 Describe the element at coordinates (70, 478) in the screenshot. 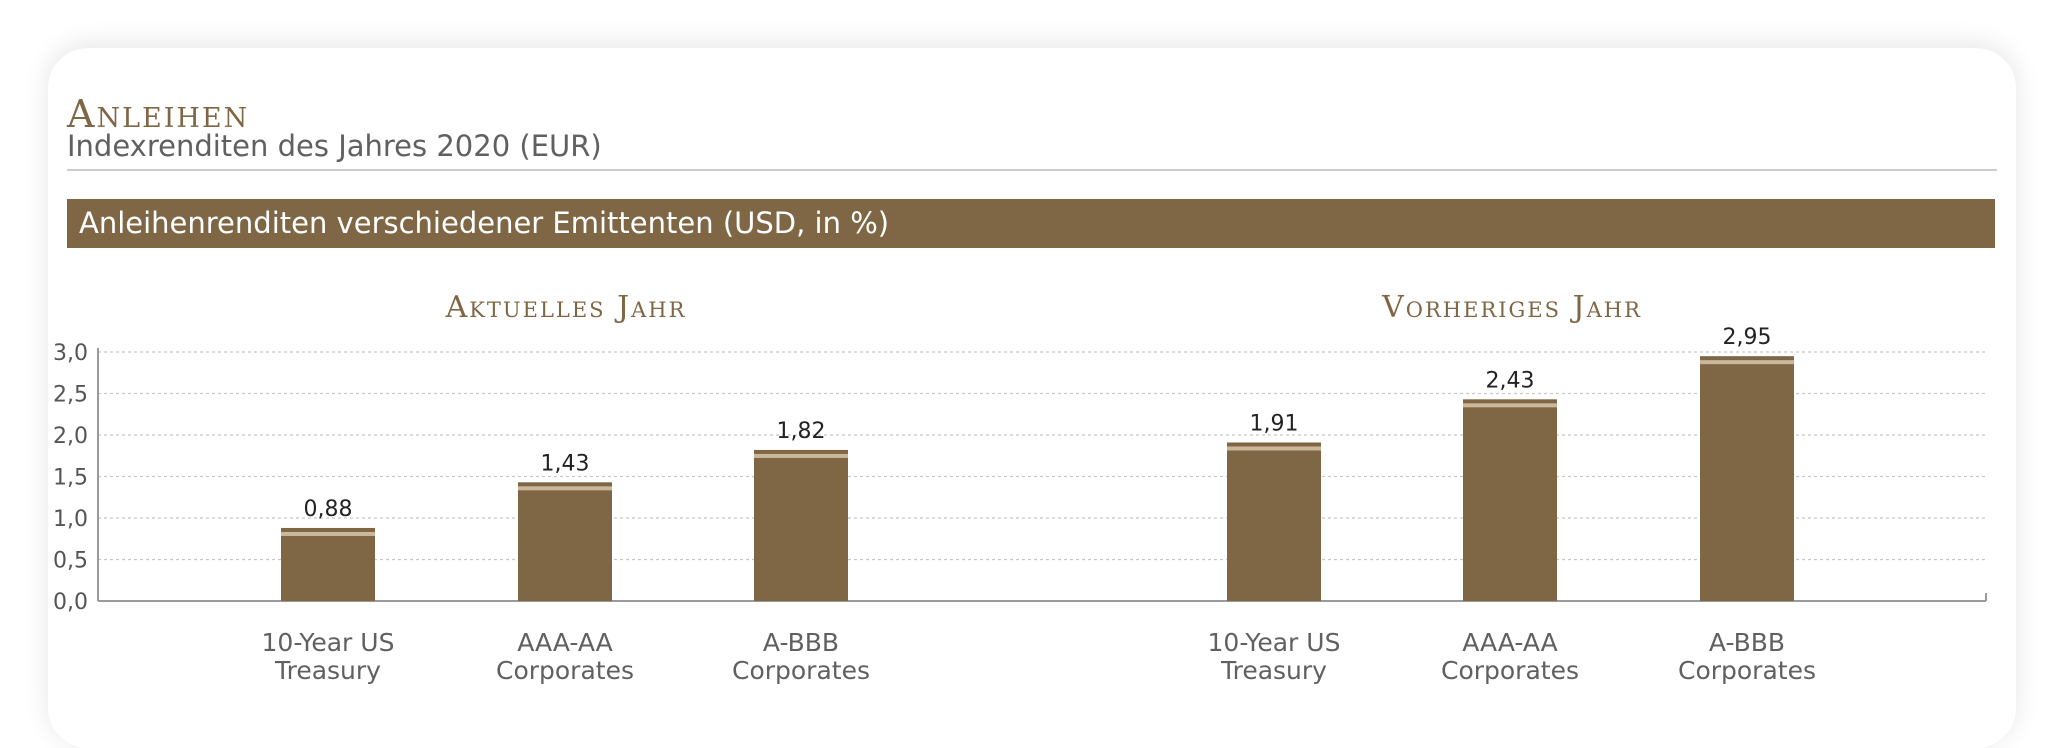

I see `y-tick-label: 1,5` at that location.